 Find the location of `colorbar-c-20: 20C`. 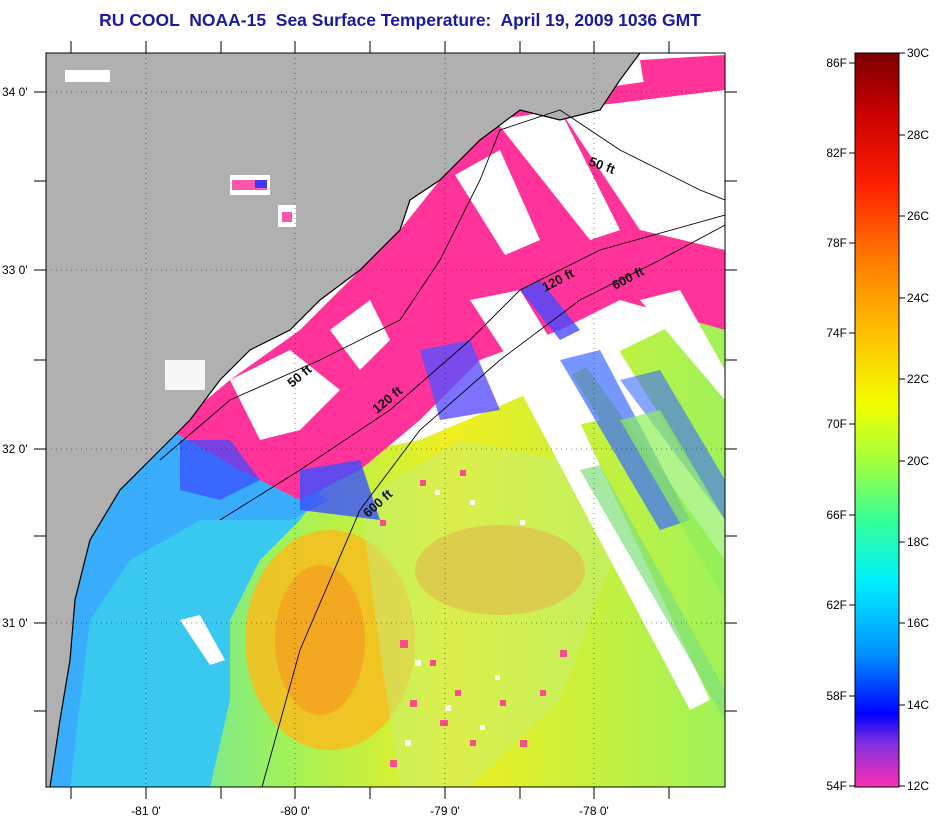

colorbar-c-20: 20C is located at coordinates (918, 461).